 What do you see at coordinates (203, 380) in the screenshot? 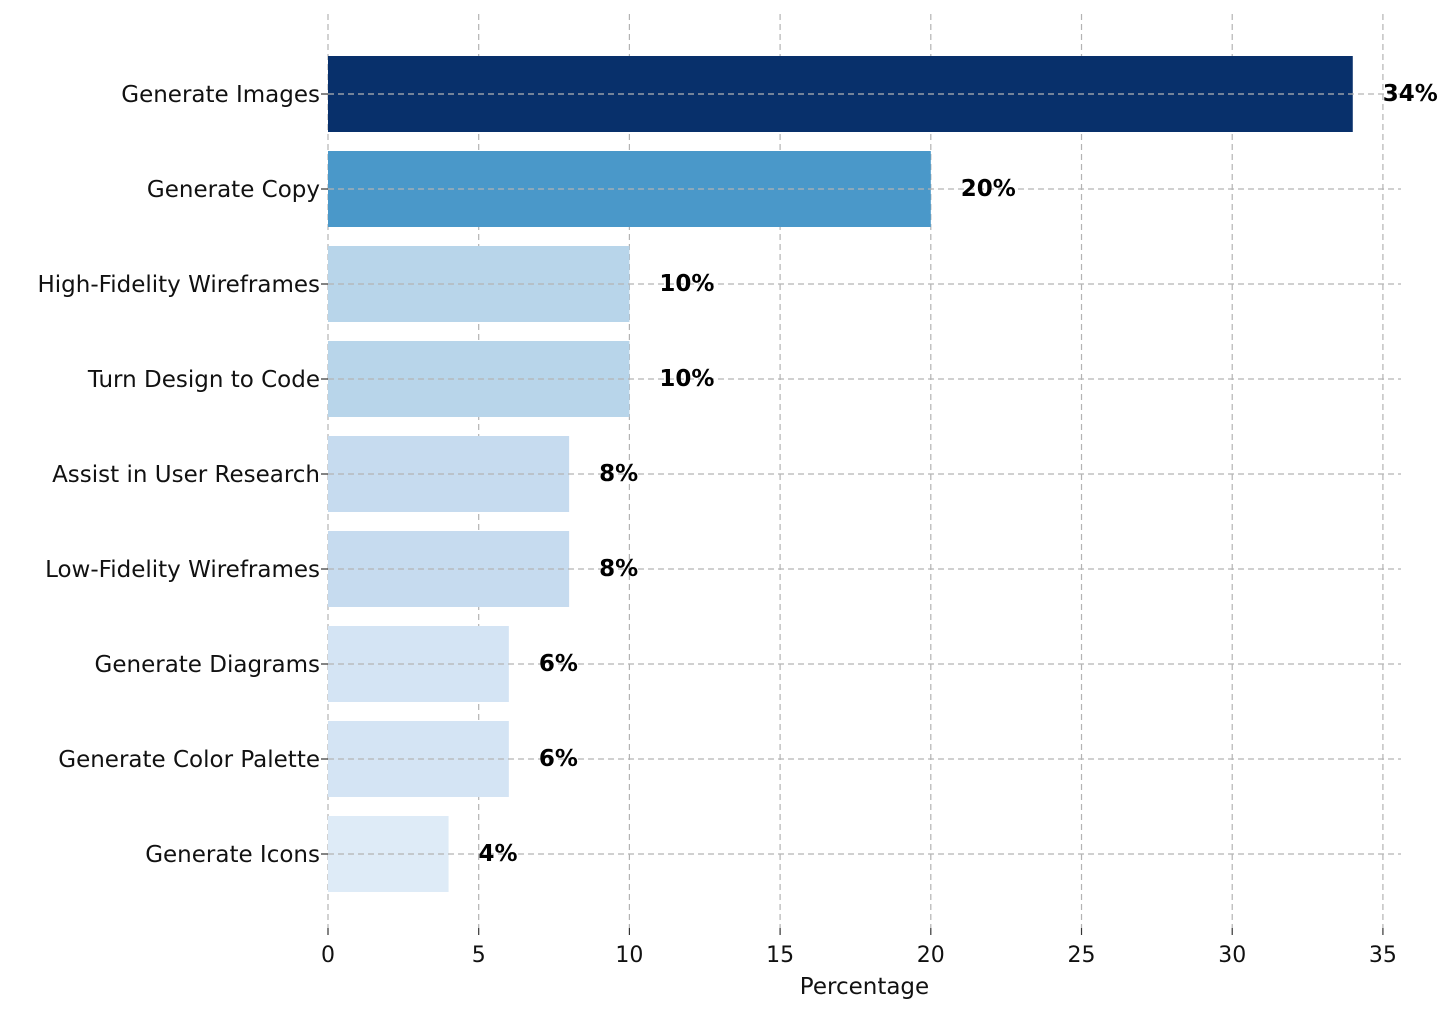
I see `category-label: Turn Design to Code` at bounding box center [203, 380].